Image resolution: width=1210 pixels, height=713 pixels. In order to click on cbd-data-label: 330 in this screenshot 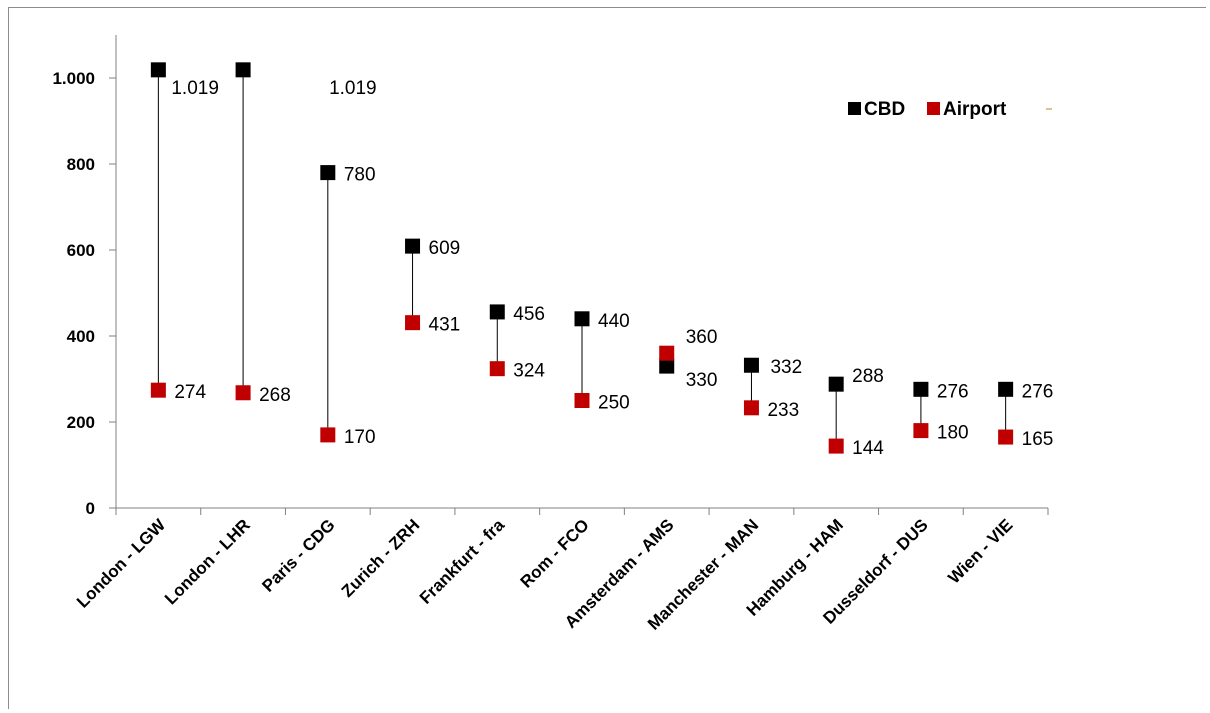, I will do `click(702, 380)`.